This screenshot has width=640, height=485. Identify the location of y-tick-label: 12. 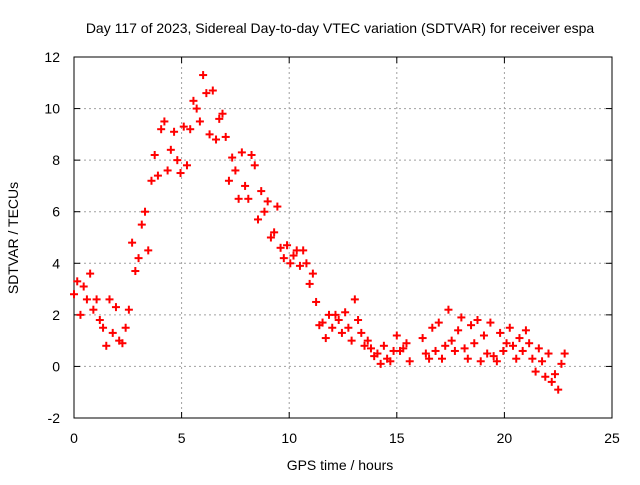
(52, 57).